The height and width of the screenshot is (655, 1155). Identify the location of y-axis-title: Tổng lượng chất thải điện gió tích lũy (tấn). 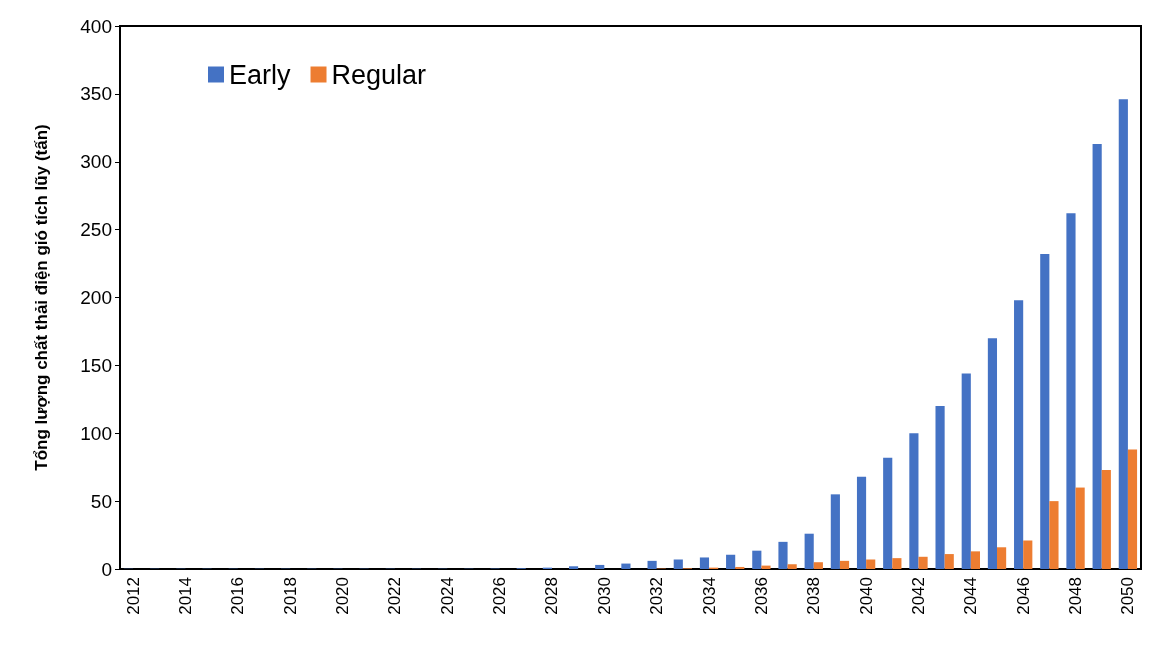
(41, 297).